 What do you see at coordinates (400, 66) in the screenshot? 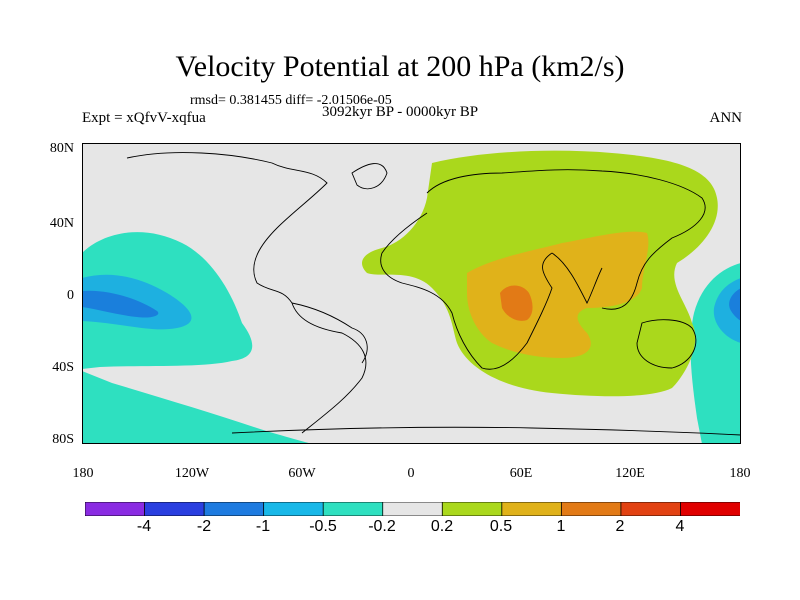
I see `map-title: Velocity Potential at 200 hPa (km2/s)` at bounding box center [400, 66].